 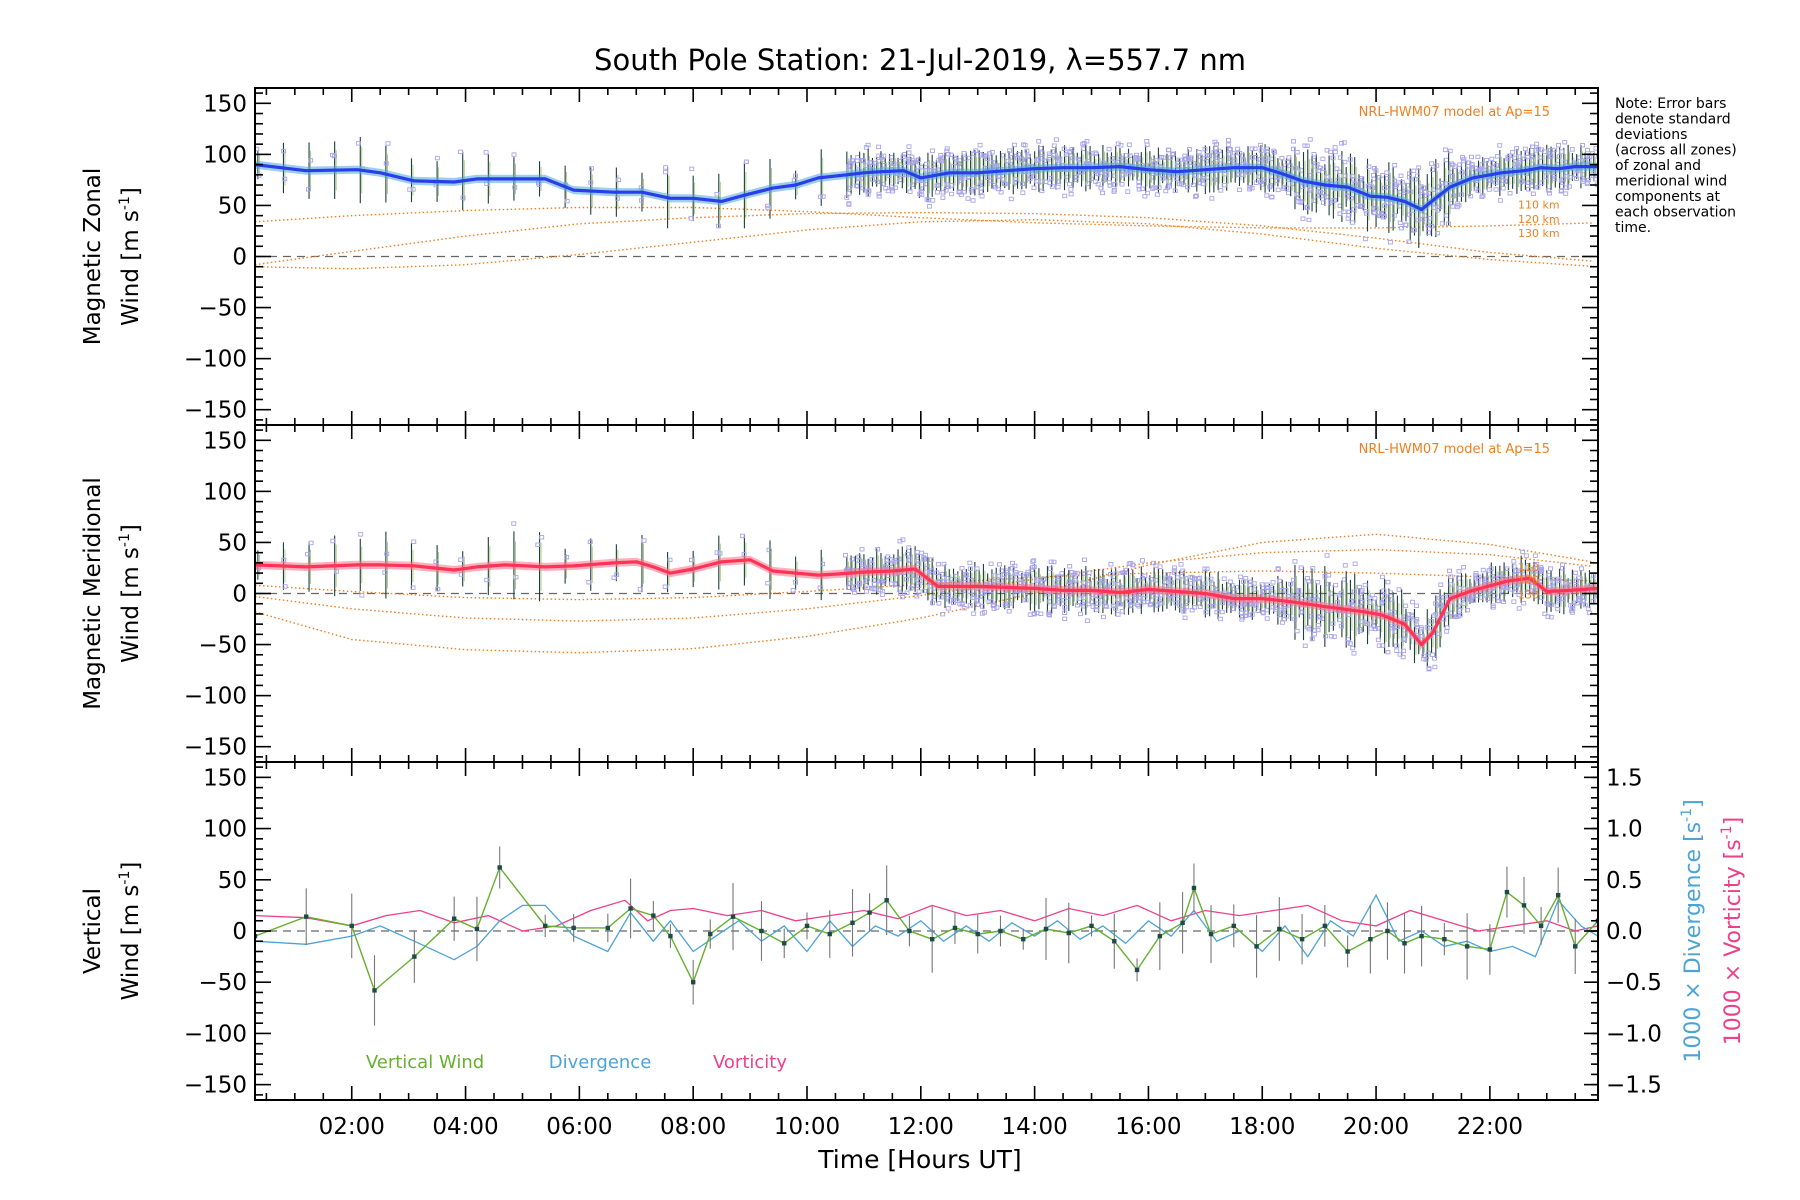 I want to click on x-axis-label: Time [Hours UT], so click(x=919, y=1159).